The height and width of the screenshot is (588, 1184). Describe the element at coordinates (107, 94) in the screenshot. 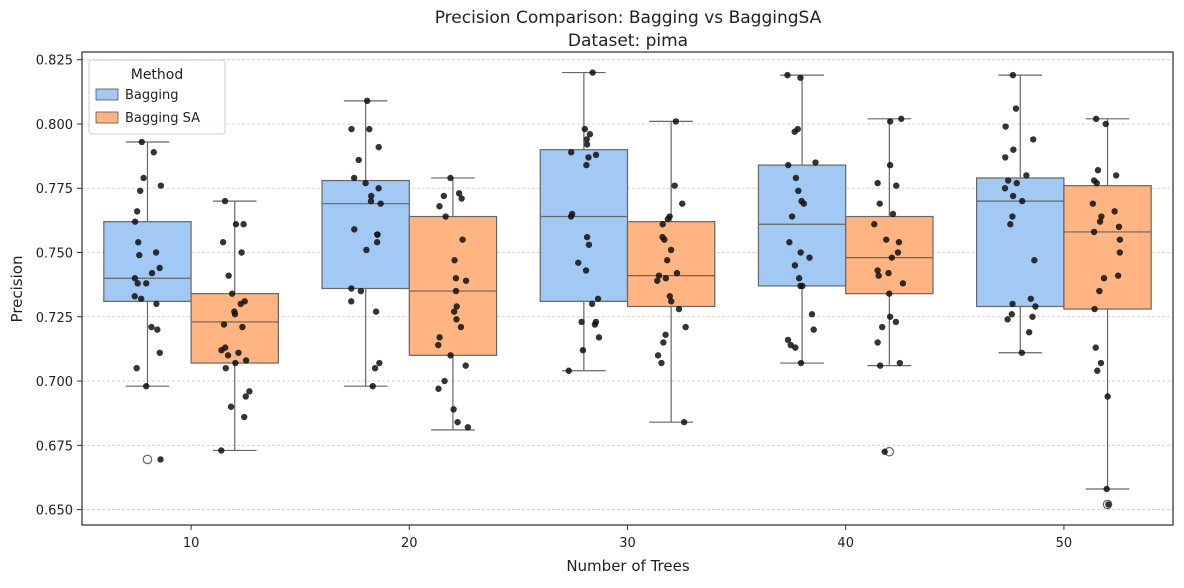

I see `legend-swatch-bagging` at that location.